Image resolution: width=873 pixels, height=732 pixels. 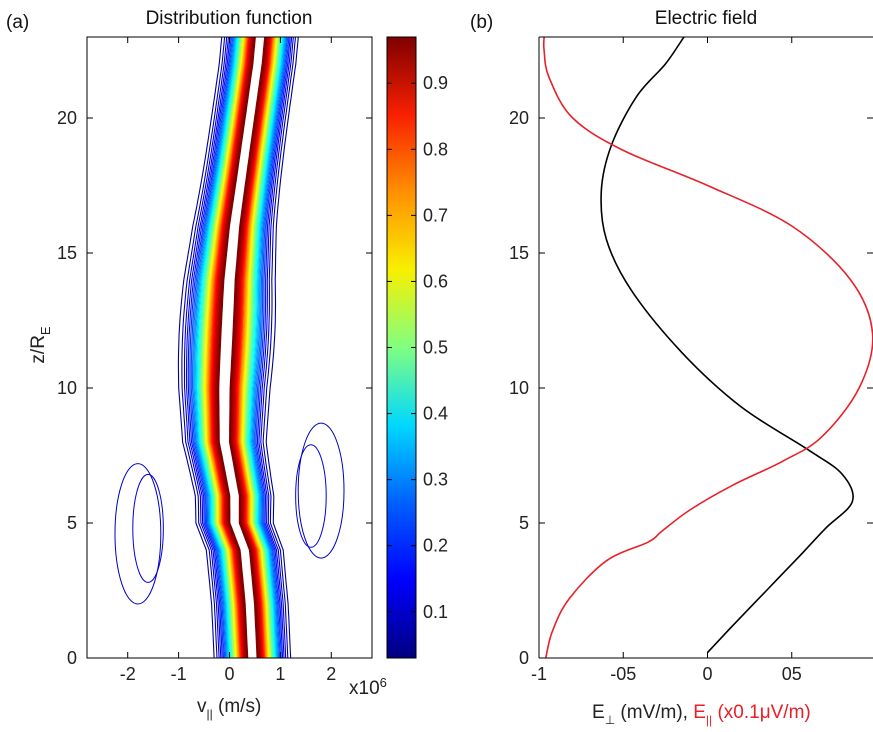 I want to click on panel-a-xlabel-sub: ||, so click(x=210, y=714).